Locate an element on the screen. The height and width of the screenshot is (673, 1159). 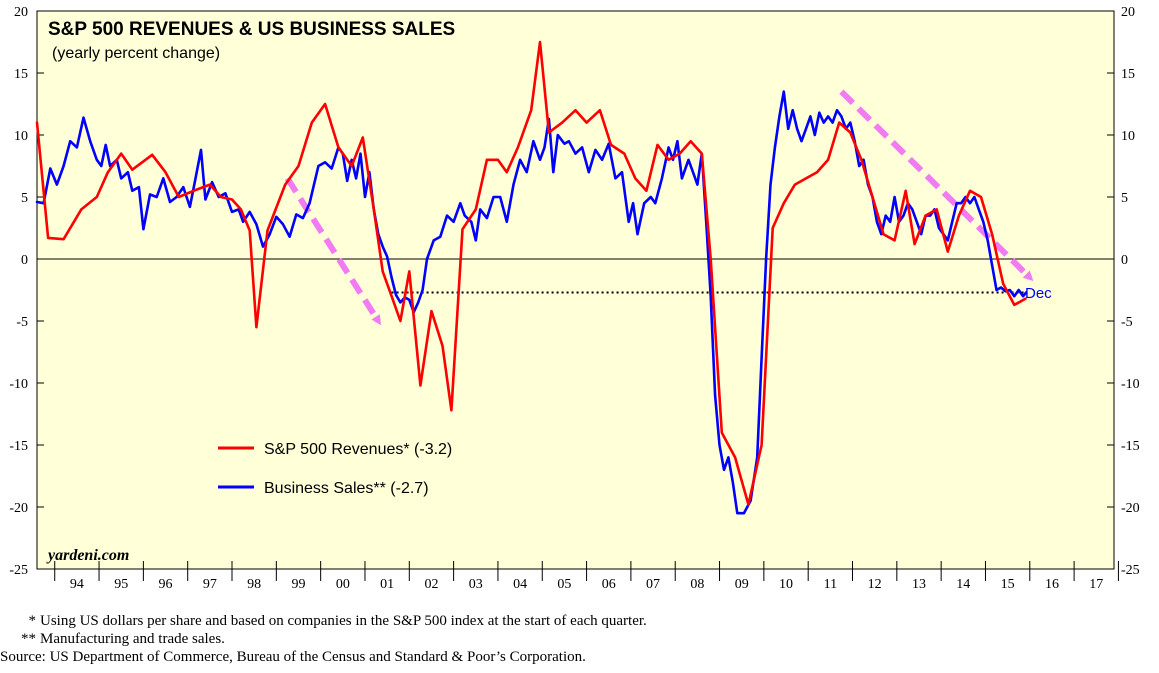
x-tick-label: 10 is located at coordinates (786, 584).